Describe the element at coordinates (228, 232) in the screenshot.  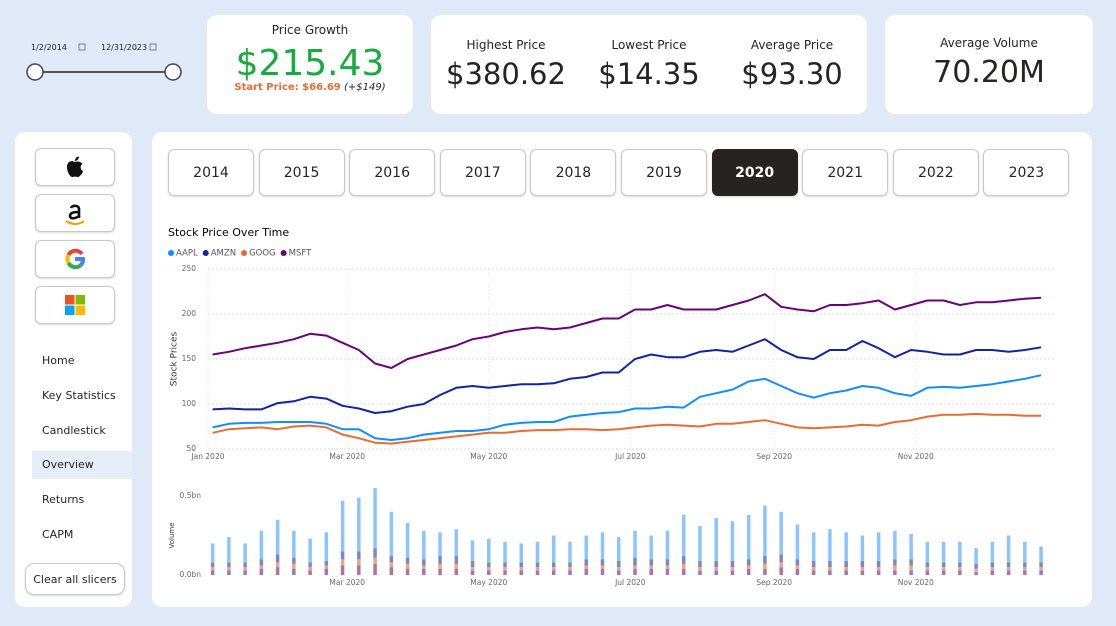
I see `chart-title: Stock Price Over Time` at that location.